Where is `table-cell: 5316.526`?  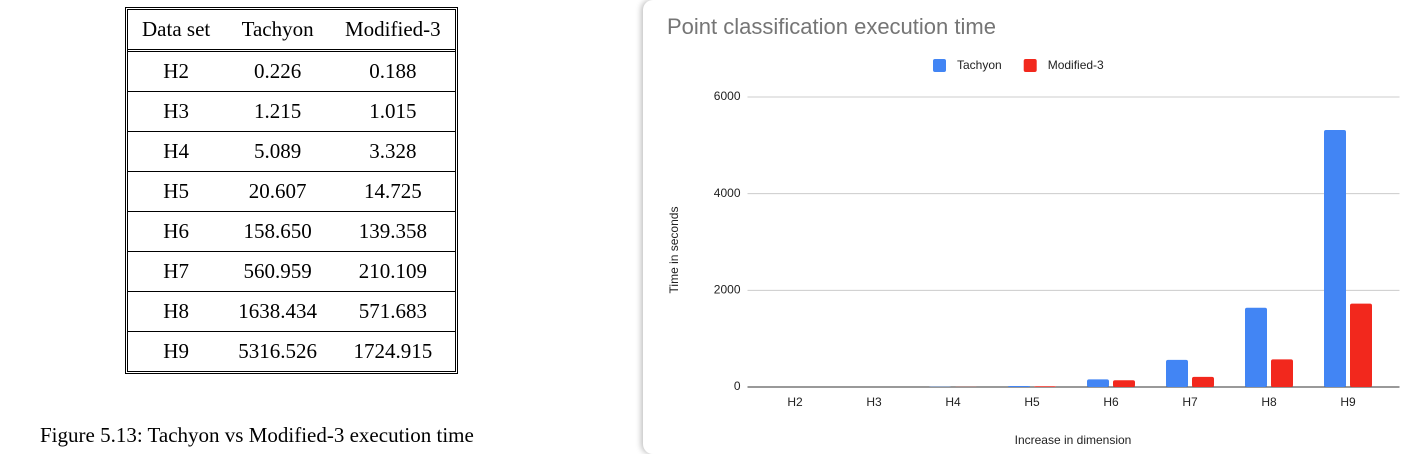 table-cell: 5316.526 is located at coordinates (277, 351).